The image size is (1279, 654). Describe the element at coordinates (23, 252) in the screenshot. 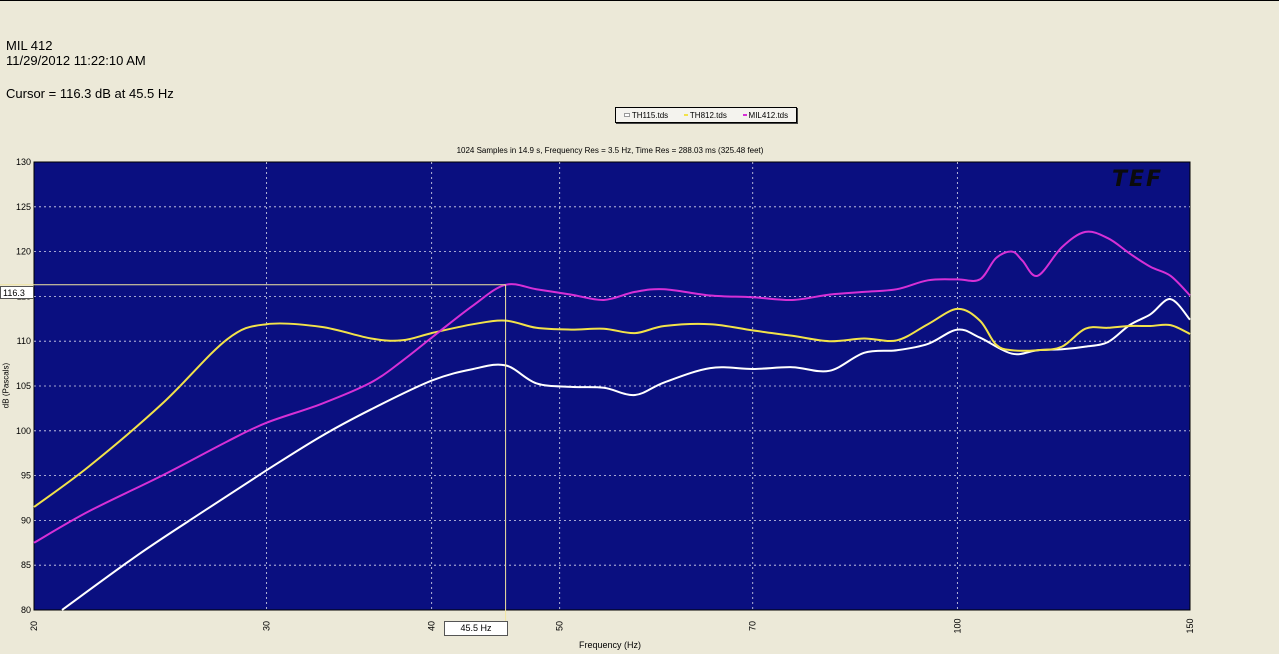

I see `y-tick-label: 120` at that location.